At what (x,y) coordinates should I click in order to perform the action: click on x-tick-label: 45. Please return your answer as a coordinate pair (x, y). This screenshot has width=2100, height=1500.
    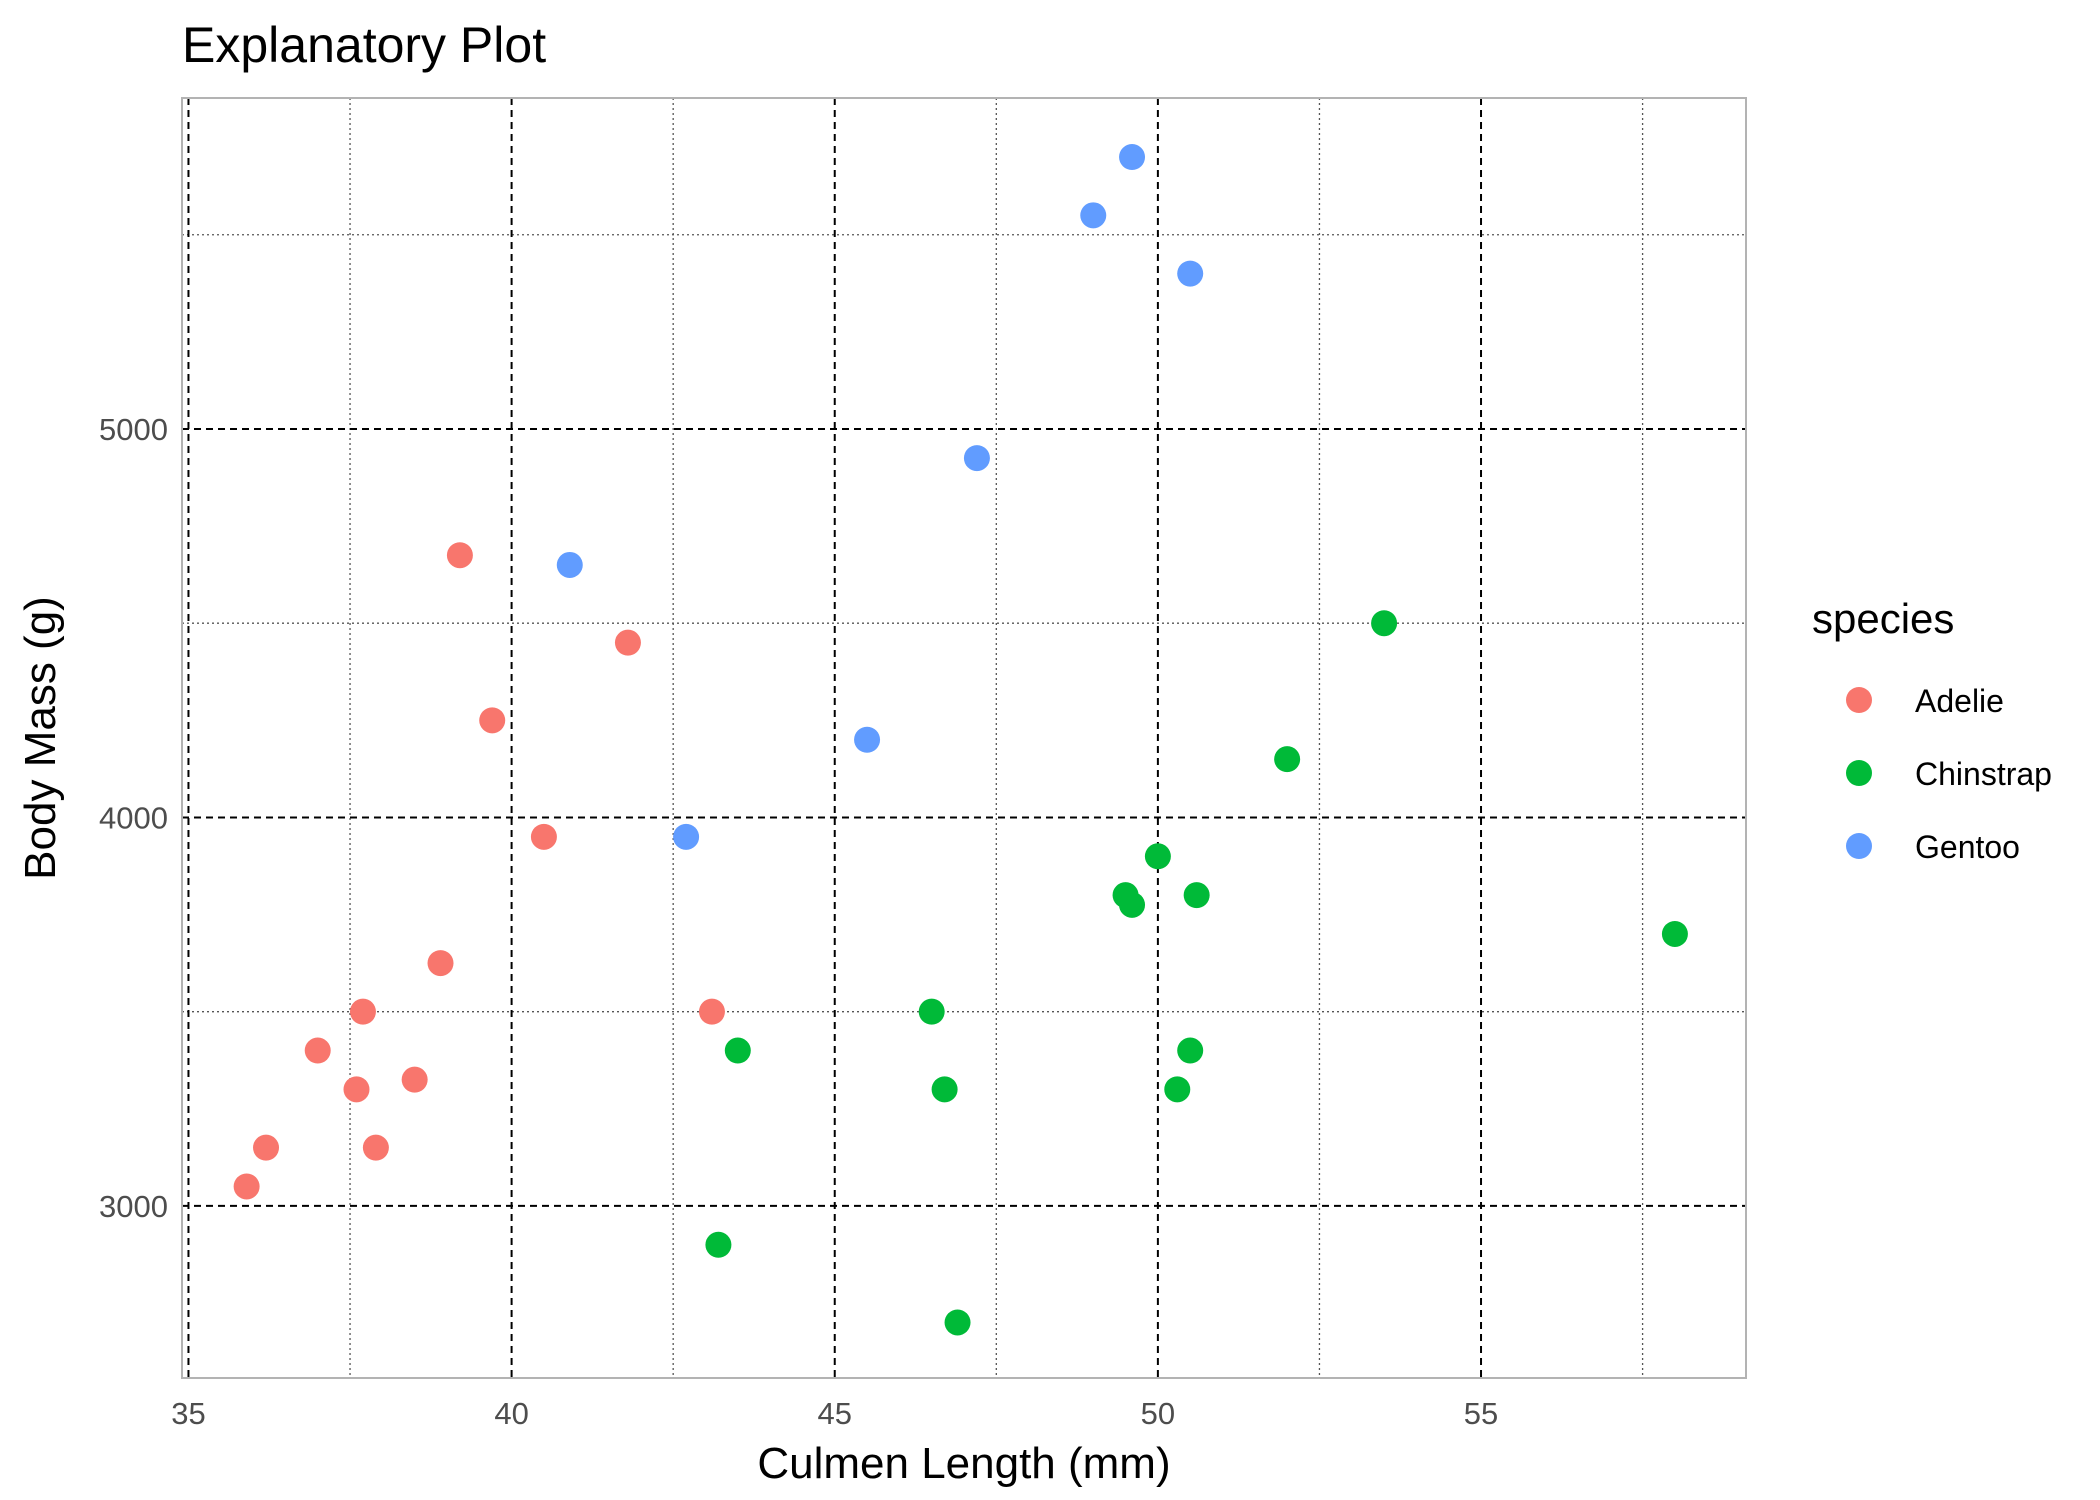
    Looking at the image, I should click on (835, 1413).